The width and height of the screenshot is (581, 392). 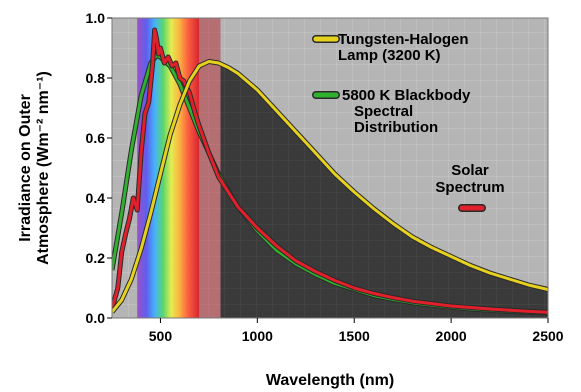 What do you see at coordinates (161, 336) in the screenshot?
I see `x-tick-label: 500` at bounding box center [161, 336].